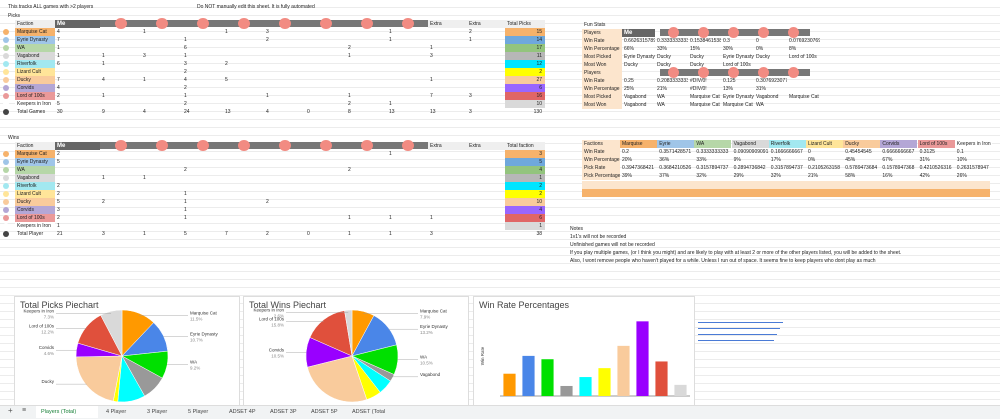 The height and width of the screenshot is (419, 1000). What do you see at coordinates (35, 218) in the screenshot?
I see `faction-cell: Lord of 100s` at bounding box center [35, 218].